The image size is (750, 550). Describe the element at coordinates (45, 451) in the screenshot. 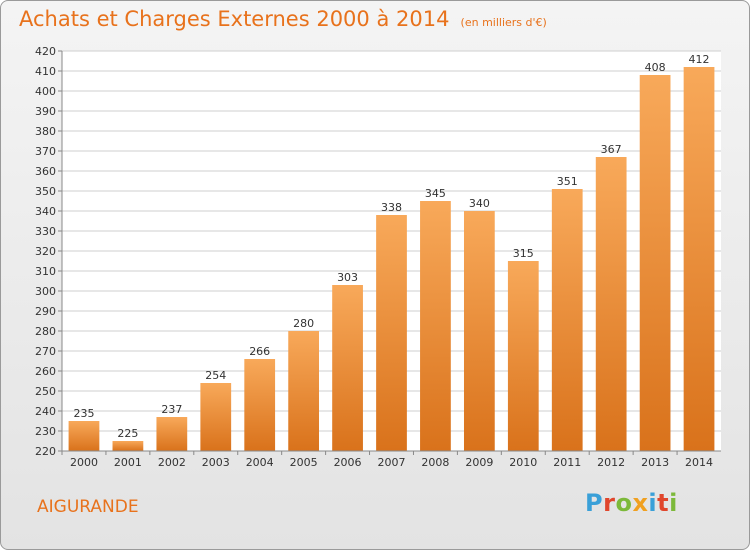

I see `y-tick-label: 220` at that location.